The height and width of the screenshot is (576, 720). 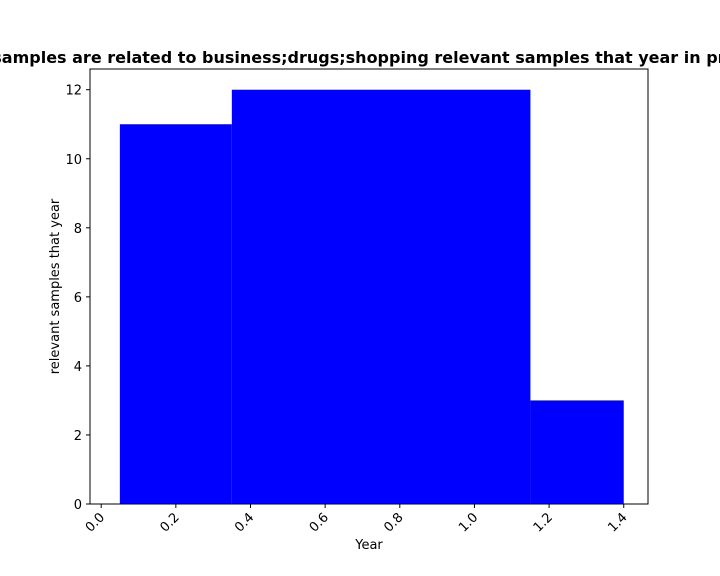 I want to click on x-tick-label: 0.6, so click(x=319, y=522).